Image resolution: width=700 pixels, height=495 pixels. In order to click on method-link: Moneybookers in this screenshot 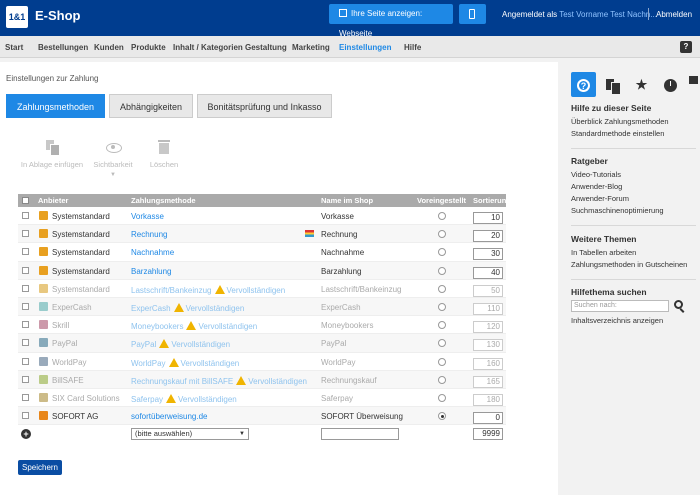, I will do `click(157, 327)`.